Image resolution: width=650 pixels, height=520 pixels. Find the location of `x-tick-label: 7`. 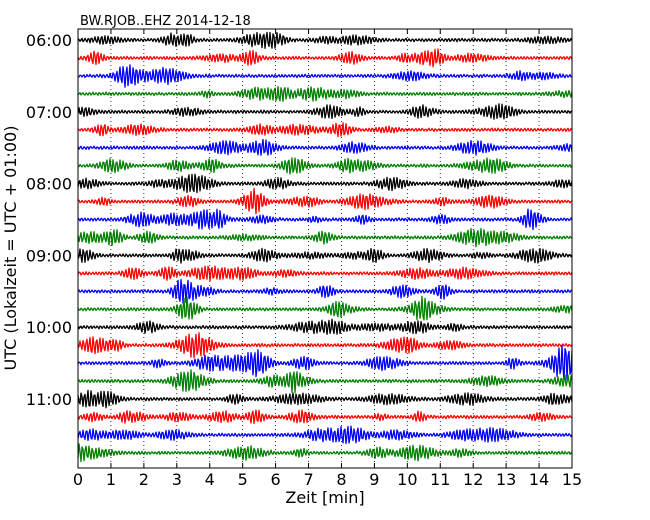

x-tick-label: 7 is located at coordinates (308, 479).